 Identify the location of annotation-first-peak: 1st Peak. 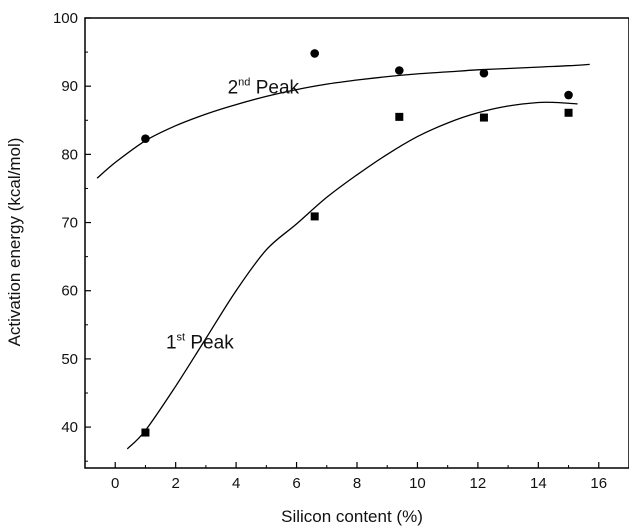
(200, 343).